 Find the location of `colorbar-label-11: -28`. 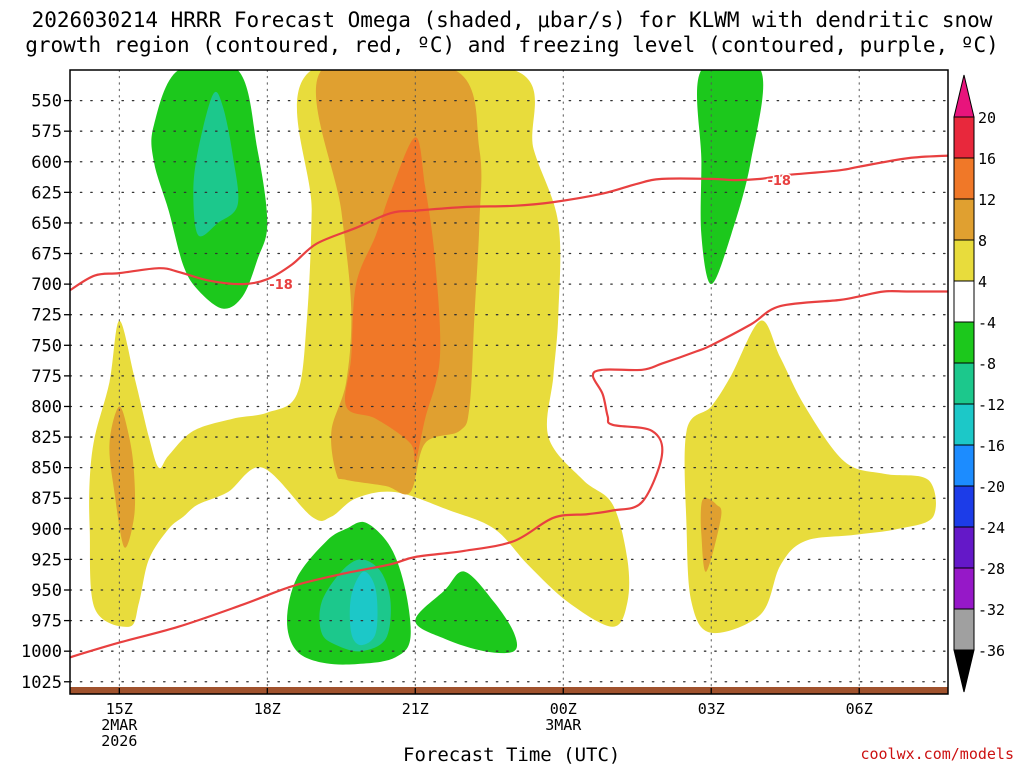

colorbar-label-11: -28 is located at coordinates (991, 569).